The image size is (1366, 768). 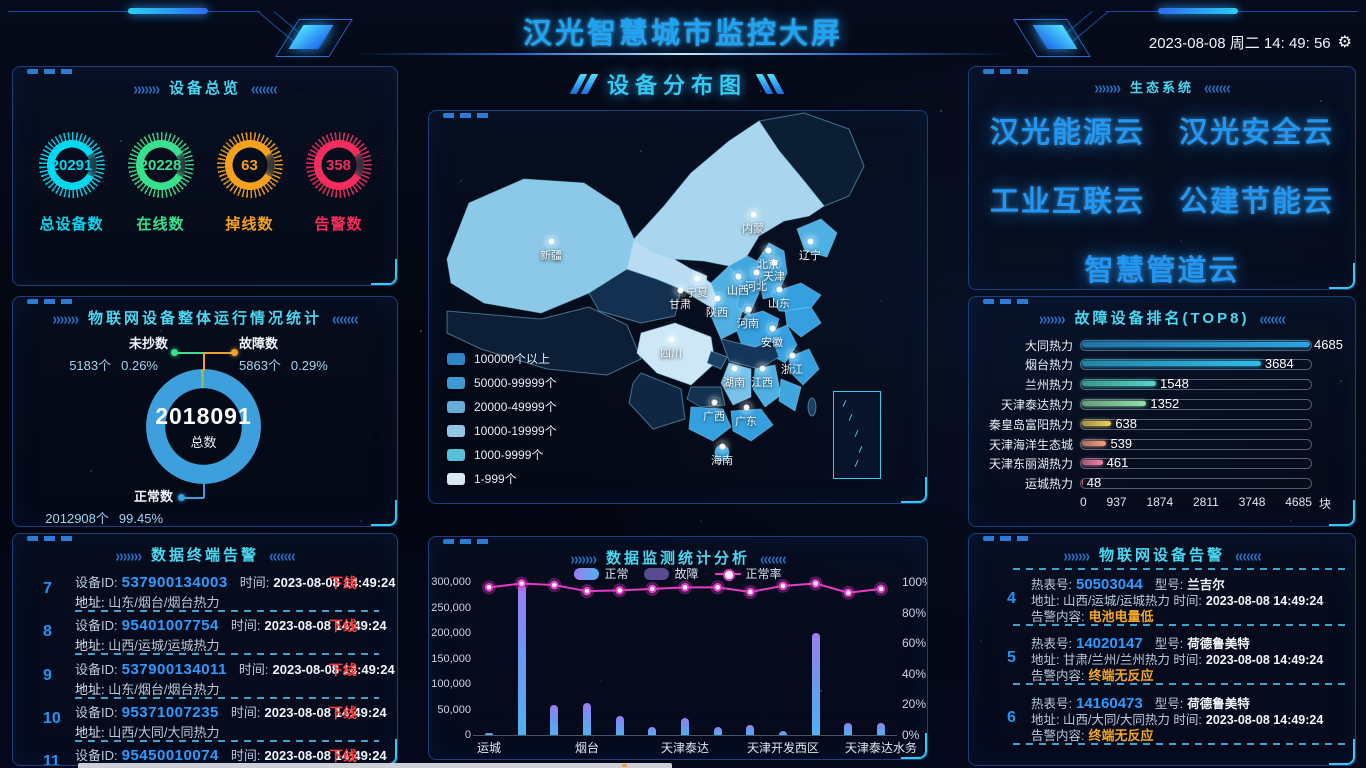 What do you see at coordinates (676, 85) in the screenshot?
I see `map-title: 设备分布图` at bounding box center [676, 85].